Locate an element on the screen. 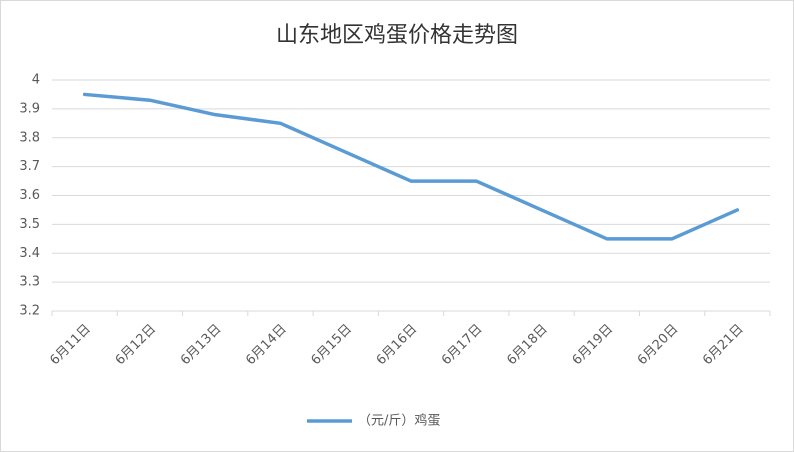 Image resolution: width=794 pixels, height=452 pixels. y-tick-label: 3.9 is located at coordinates (29, 108).